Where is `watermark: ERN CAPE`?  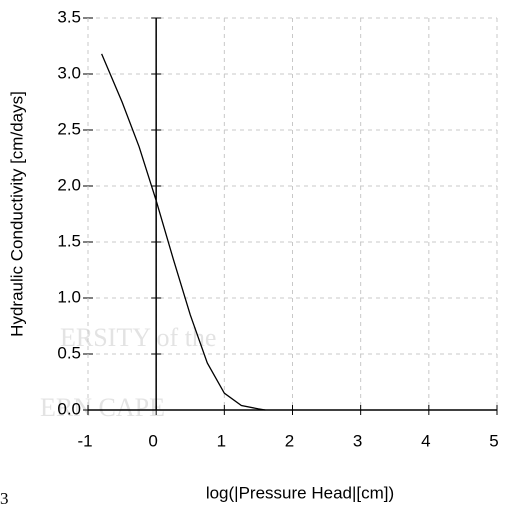 watermark: ERN CAPE is located at coordinates (102, 407).